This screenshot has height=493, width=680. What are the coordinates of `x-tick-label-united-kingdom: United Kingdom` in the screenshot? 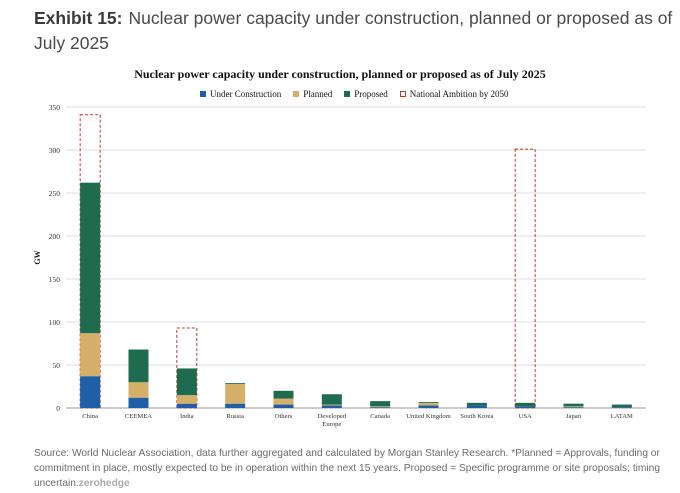 It's located at (428, 416).